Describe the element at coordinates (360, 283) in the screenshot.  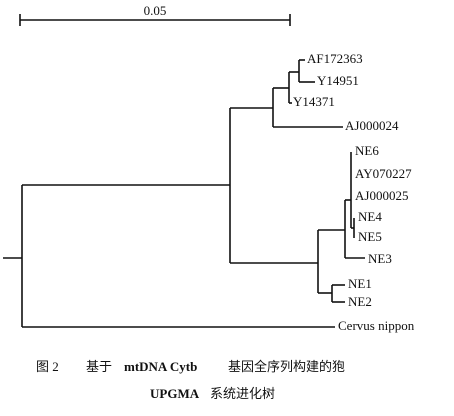
I see `leaf-label: NE1` at that location.